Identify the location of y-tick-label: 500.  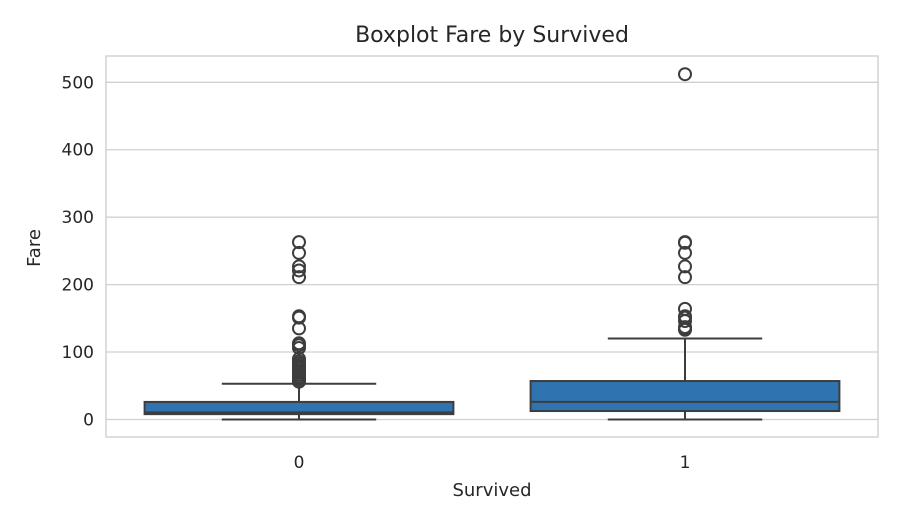
(78, 83).